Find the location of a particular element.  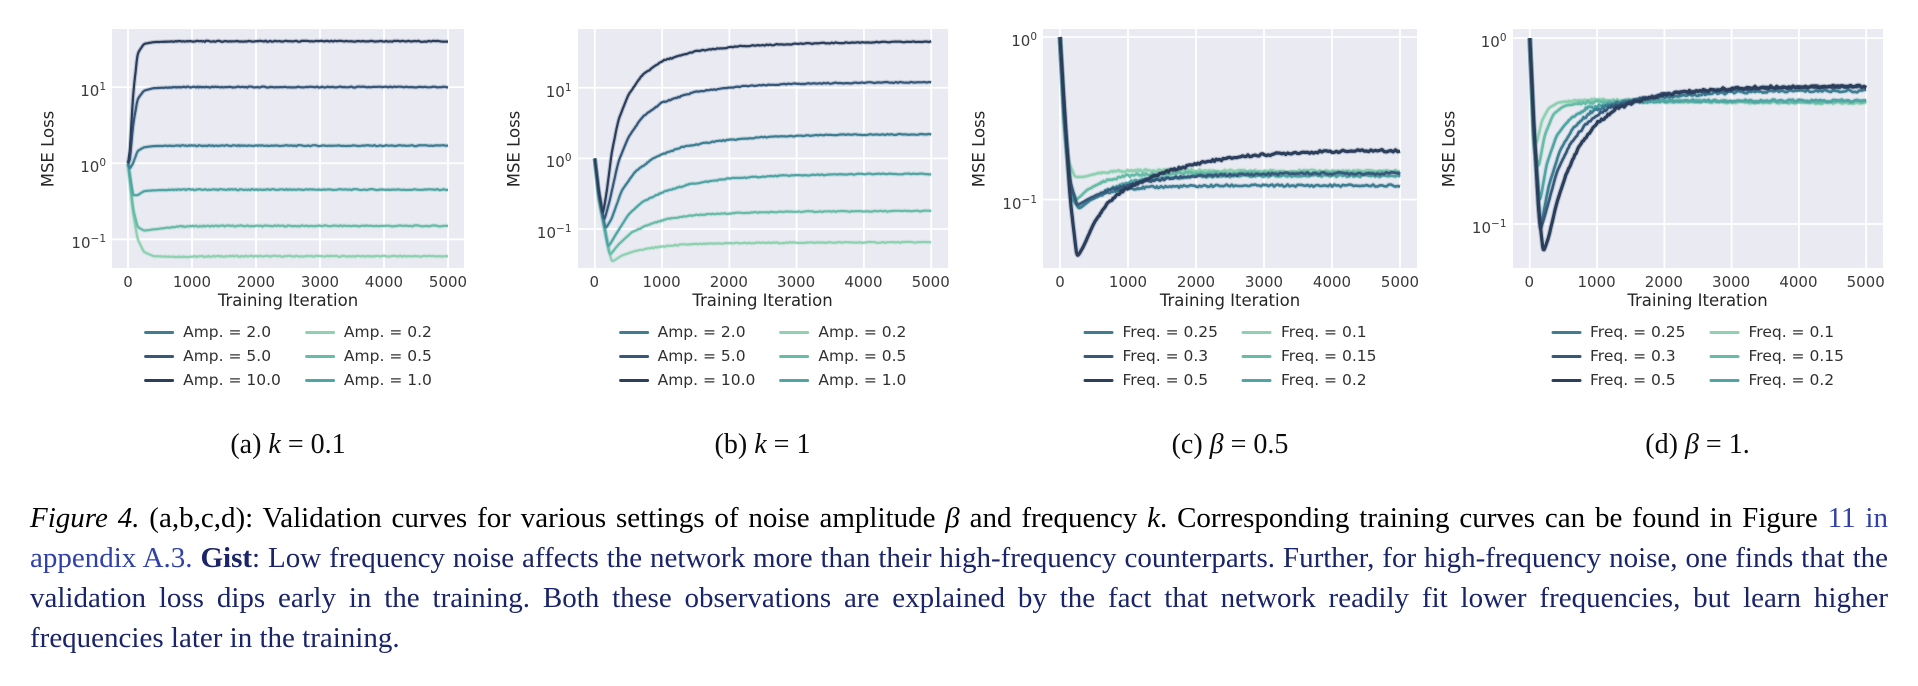

legend-column: Freq. = 0.25 Freq. = 0.3 Freq. = 0.5 is located at coordinates (1150, 356).